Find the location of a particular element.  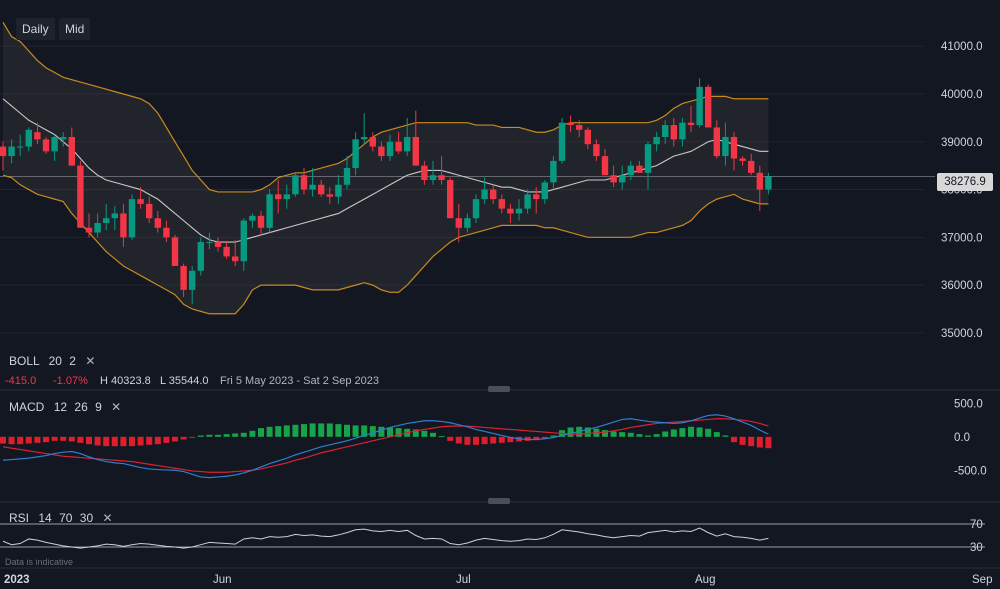

boll-name: BOLL is located at coordinates (24, 361).